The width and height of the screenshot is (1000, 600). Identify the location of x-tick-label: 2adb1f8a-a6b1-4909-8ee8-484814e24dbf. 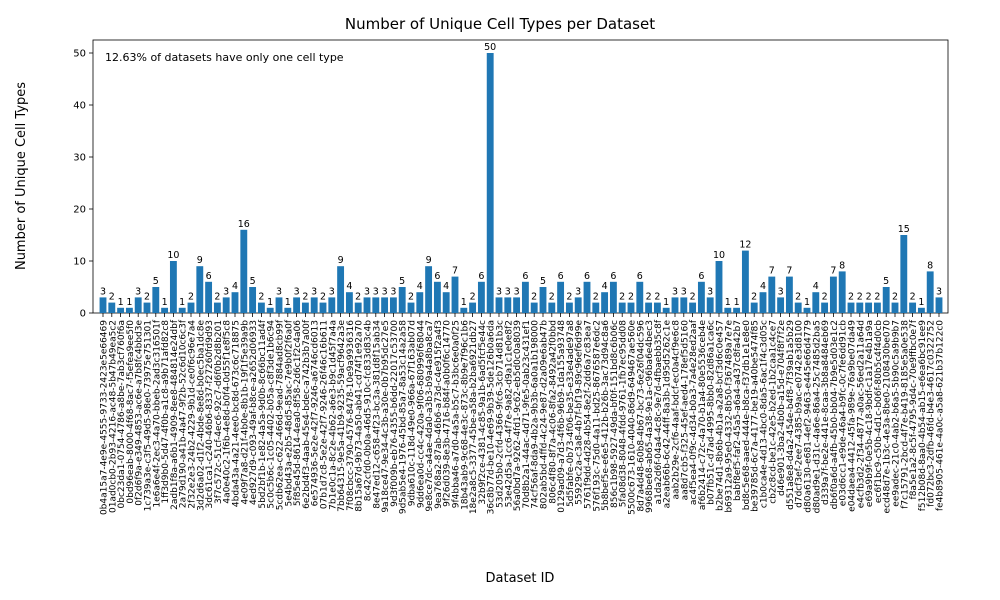
(175, 414).